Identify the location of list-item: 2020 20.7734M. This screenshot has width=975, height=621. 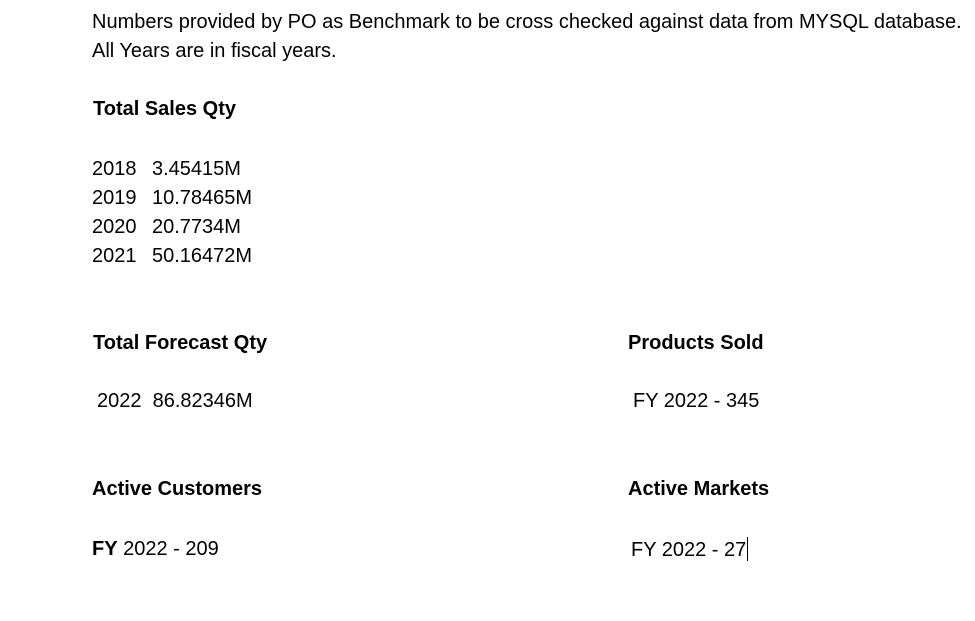
(172, 227).